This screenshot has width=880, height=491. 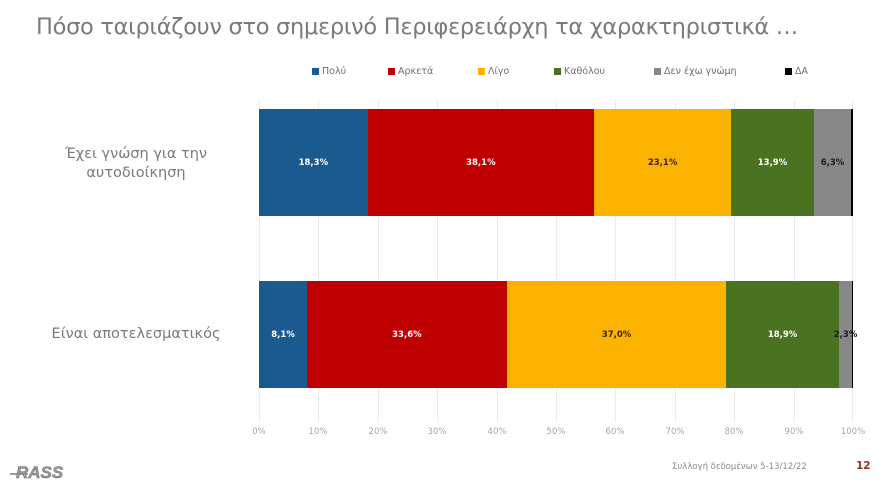 I want to click on bar-segment-ligo: 23,1%, so click(x=663, y=162).